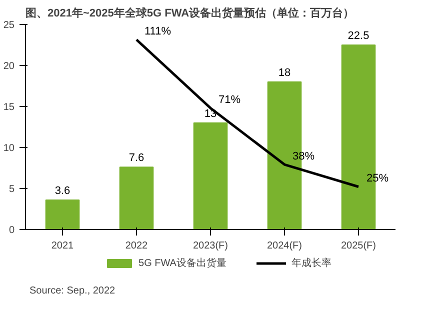 The width and height of the screenshot is (445, 328). I want to click on legend-label: 年成长率, so click(311, 263).